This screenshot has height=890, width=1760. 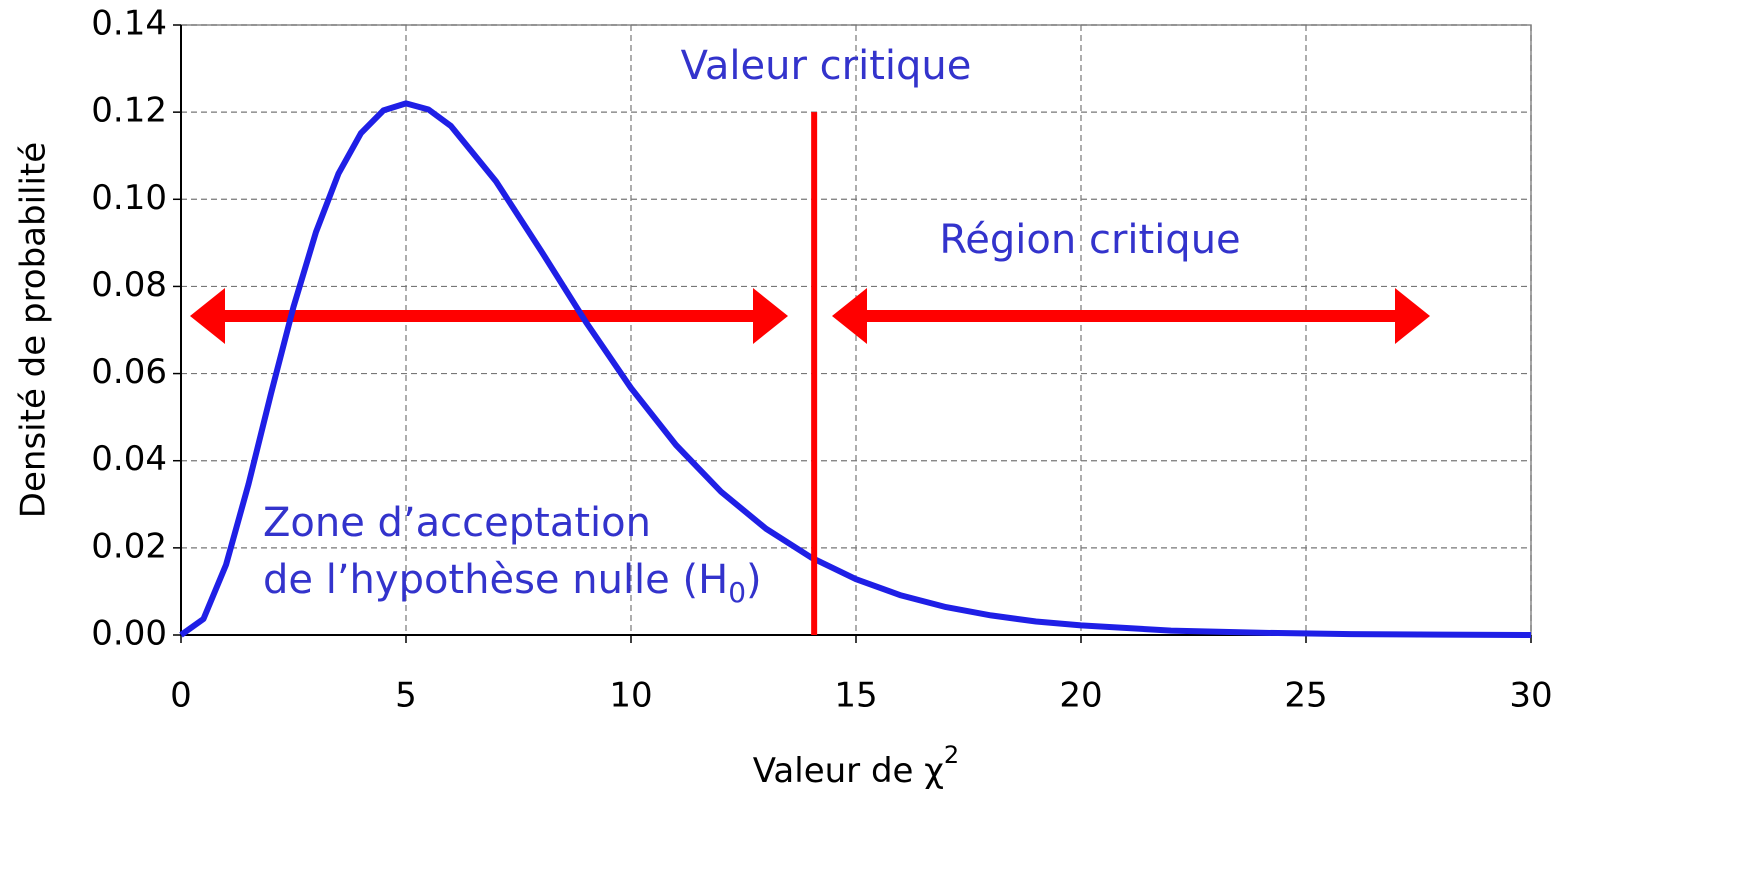 I want to click on x-tick-label: 10, so click(x=630, y=696).